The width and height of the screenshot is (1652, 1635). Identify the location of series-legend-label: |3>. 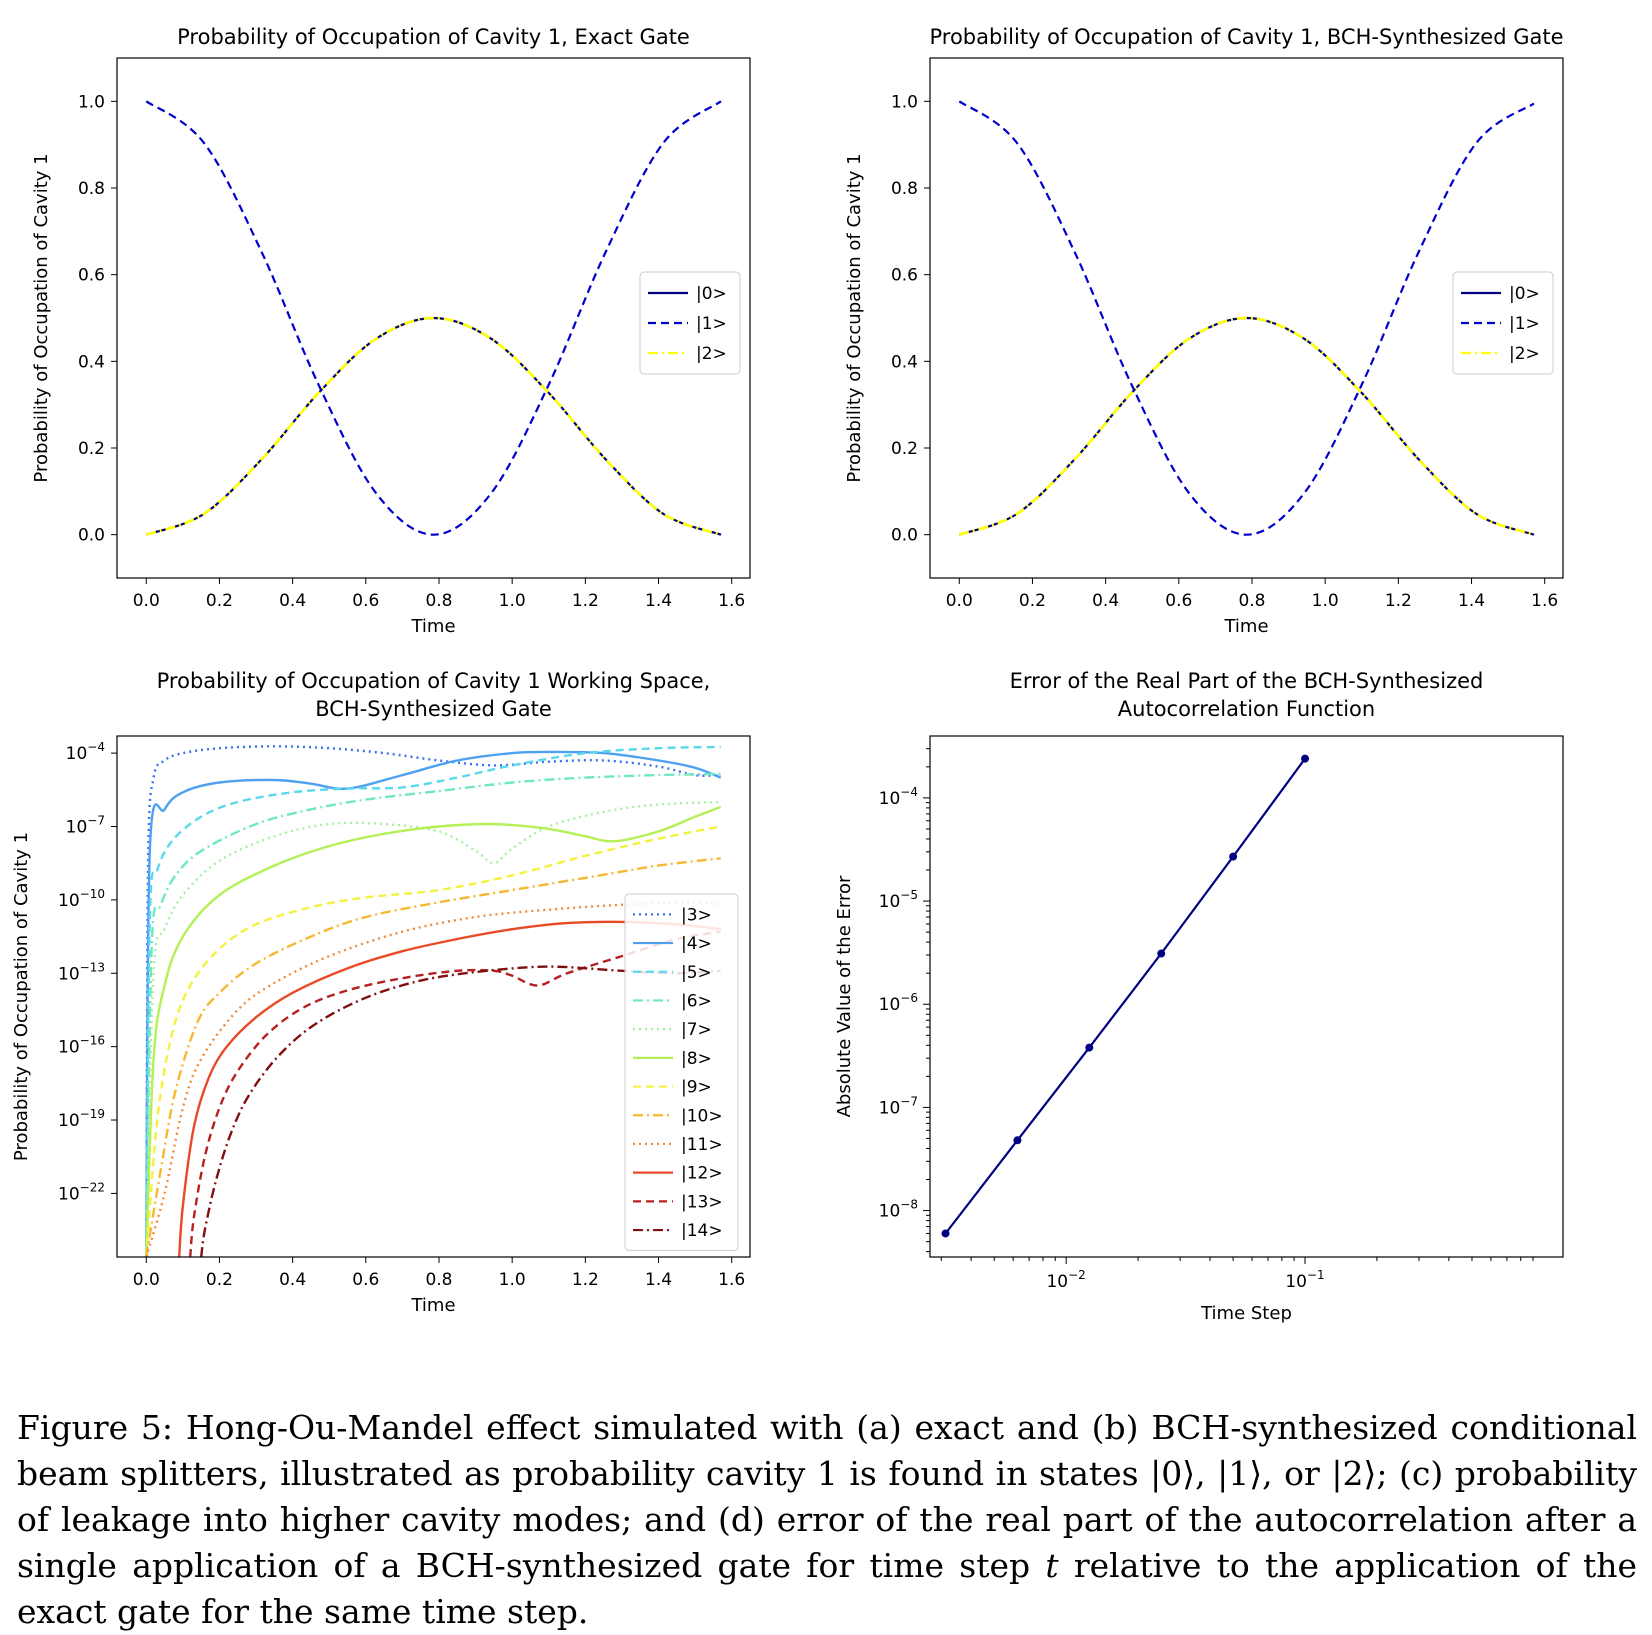
(696, 915).